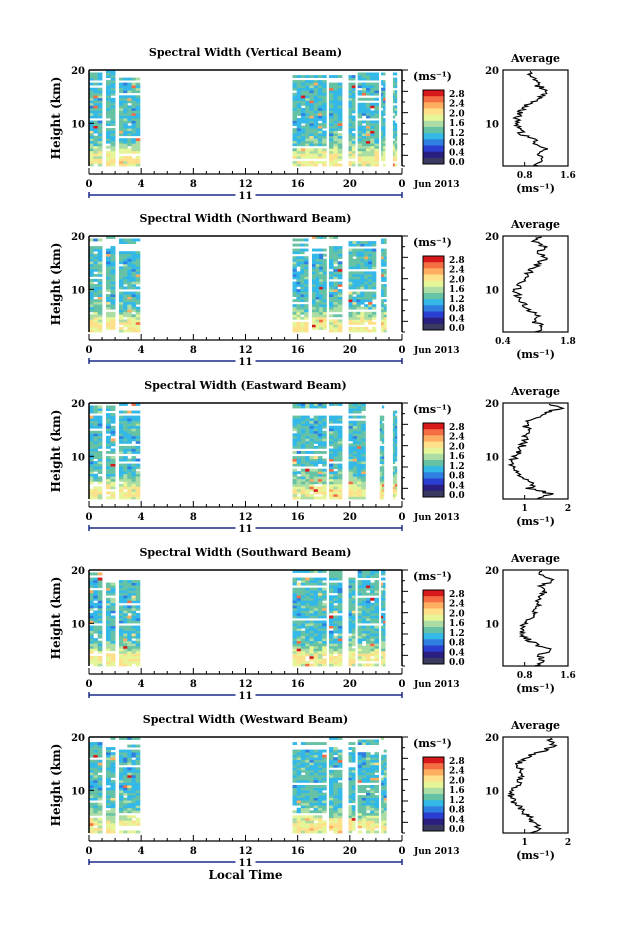 This screenshot has width=623, height=933. I want to click on colorbar-tick-label: 2.8, so click(457, 95).